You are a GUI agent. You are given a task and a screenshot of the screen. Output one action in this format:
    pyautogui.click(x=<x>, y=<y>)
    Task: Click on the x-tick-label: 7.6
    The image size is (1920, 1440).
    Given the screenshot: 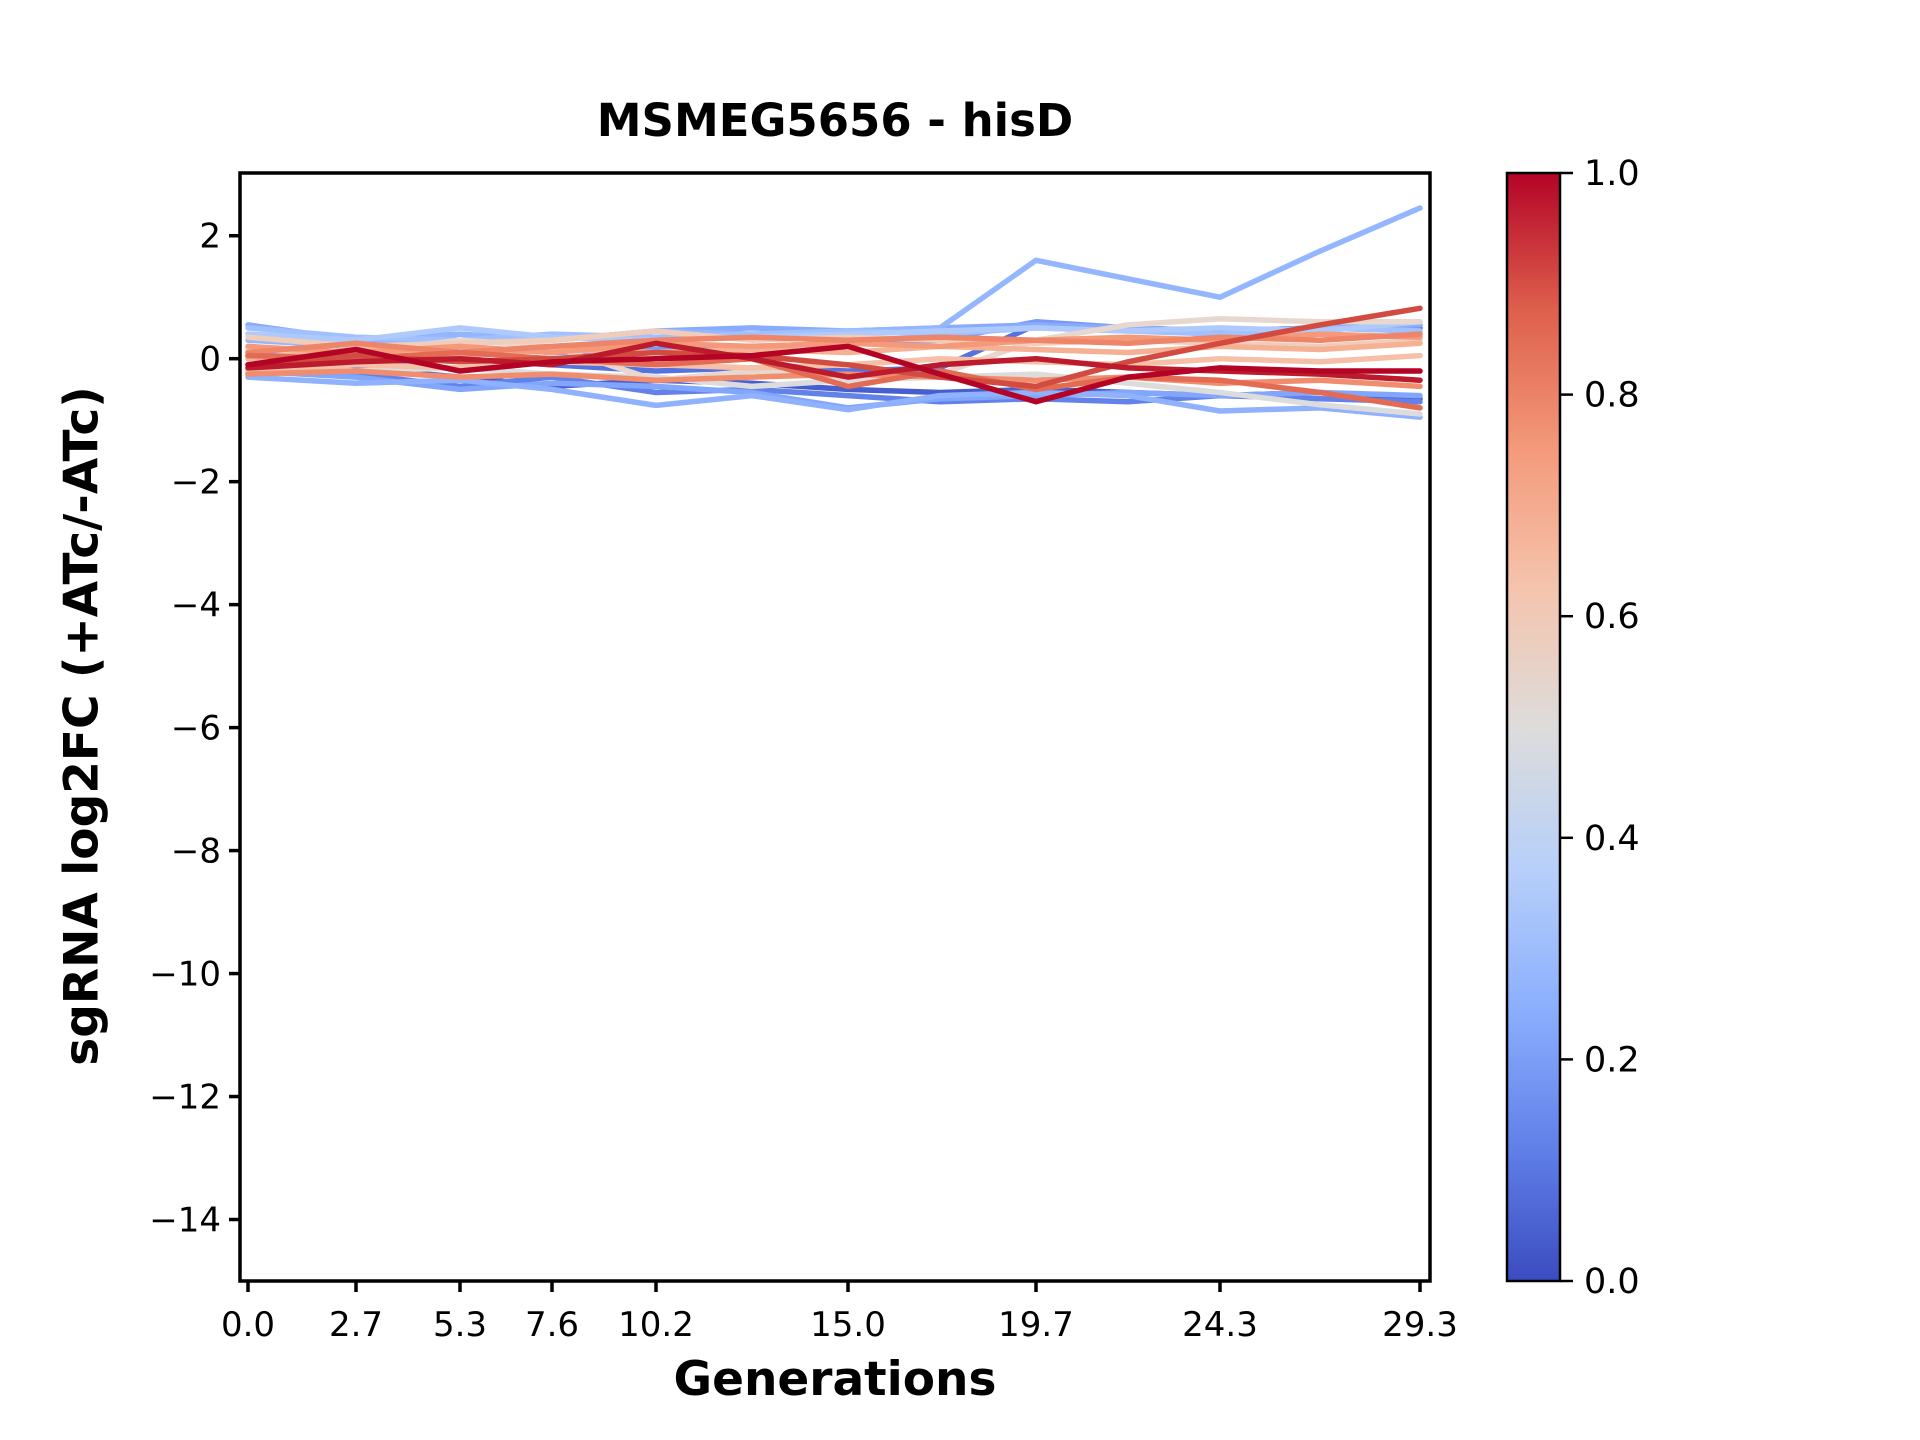 What is the action you would take?
    pyautogui.click(x=552, y=1325)
    